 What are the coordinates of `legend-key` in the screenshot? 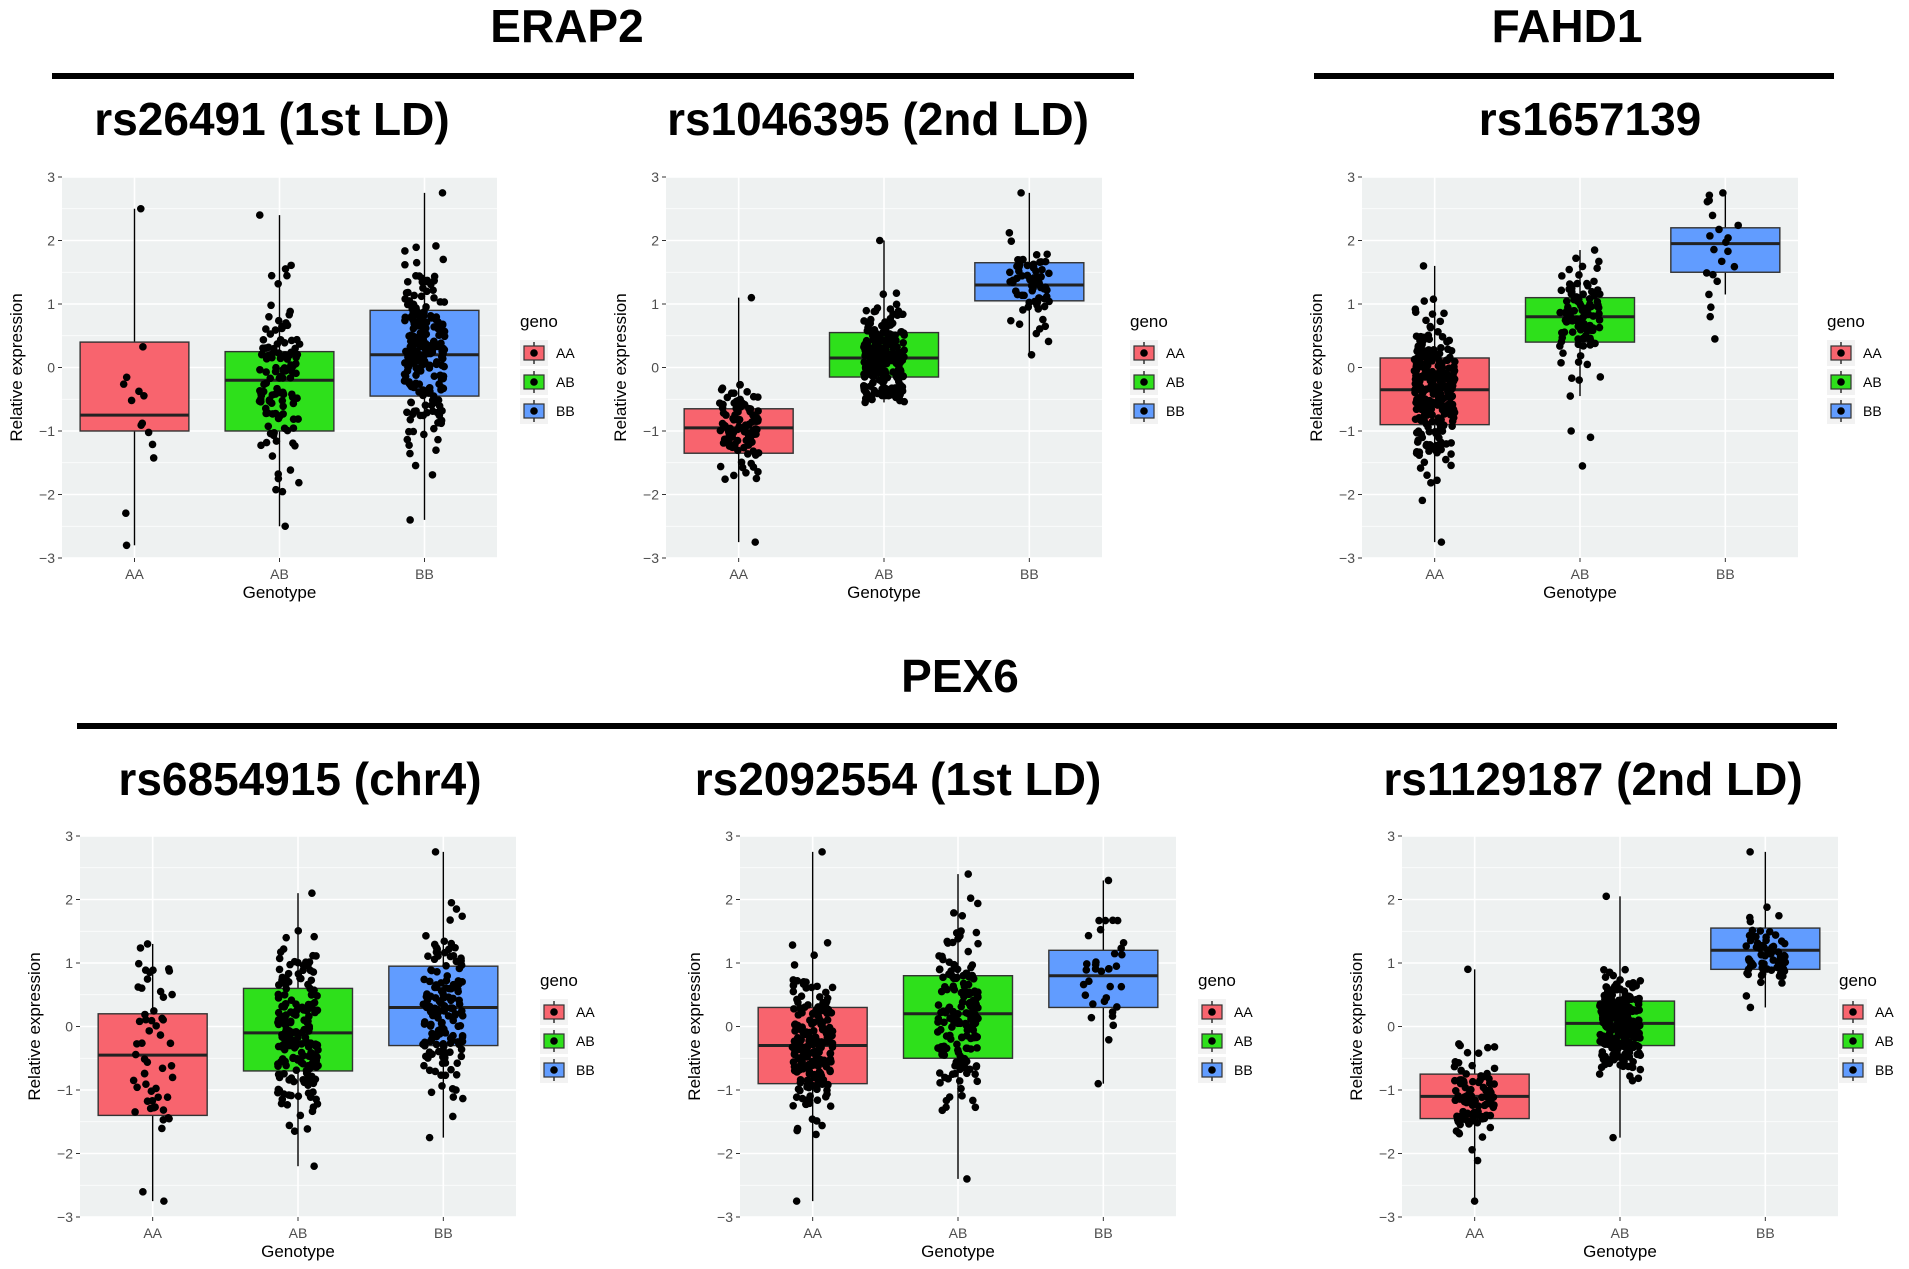 It's located at (1212, 1012).